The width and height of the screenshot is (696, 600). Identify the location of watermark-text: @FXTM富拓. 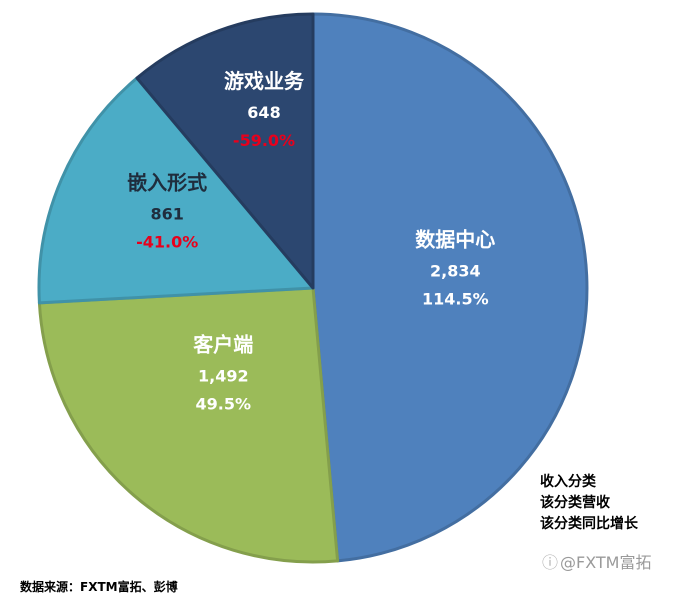
(606, 562).